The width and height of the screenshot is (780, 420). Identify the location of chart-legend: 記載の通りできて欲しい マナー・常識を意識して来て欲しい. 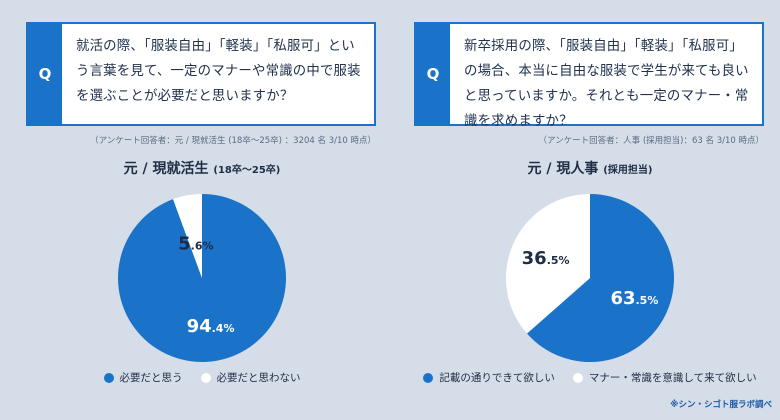
(590, 377).